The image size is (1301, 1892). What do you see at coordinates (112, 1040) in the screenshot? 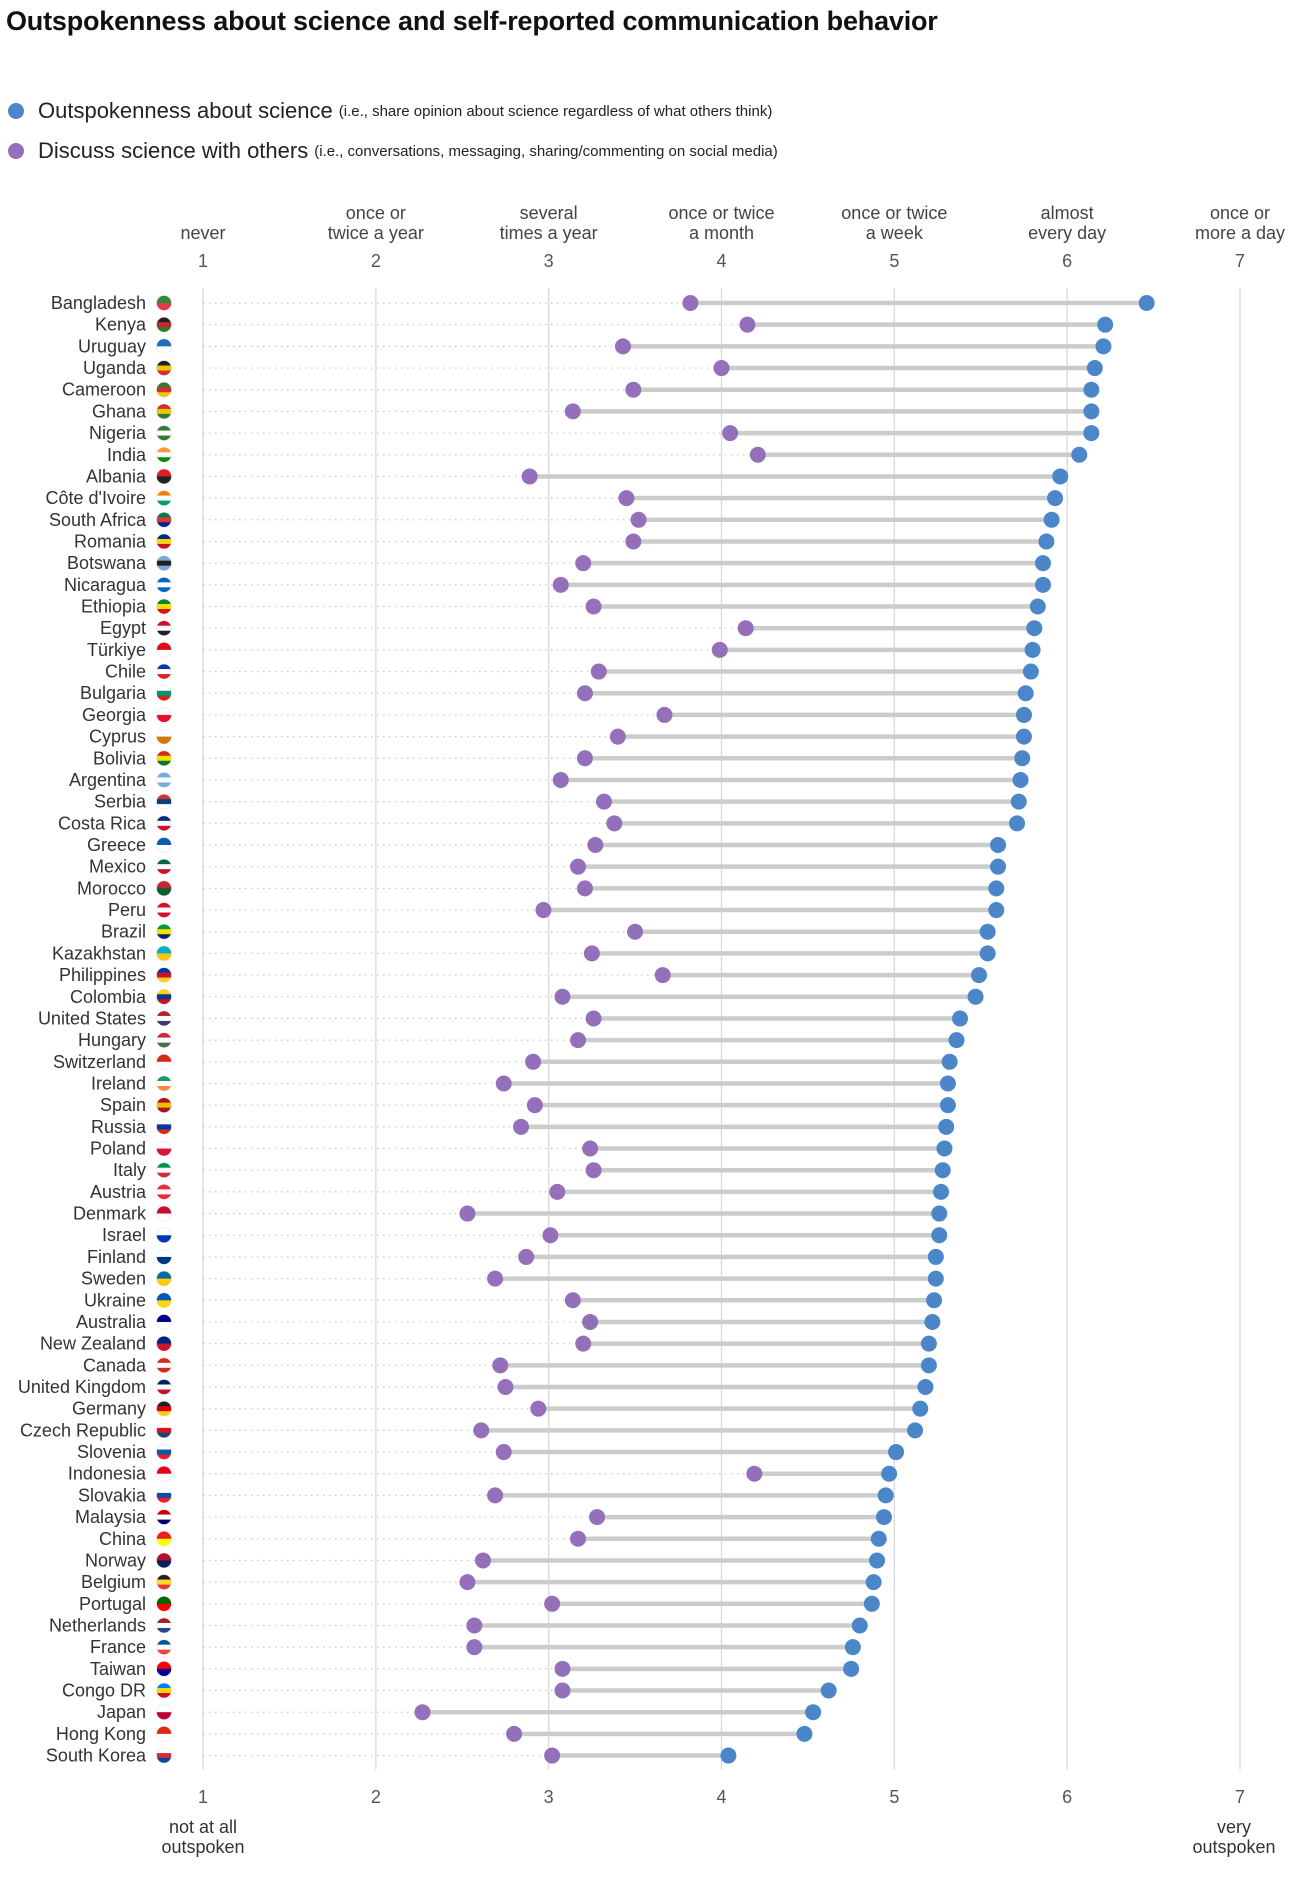
I see `country-label: Hungary` at bounding box center [112, 1040].